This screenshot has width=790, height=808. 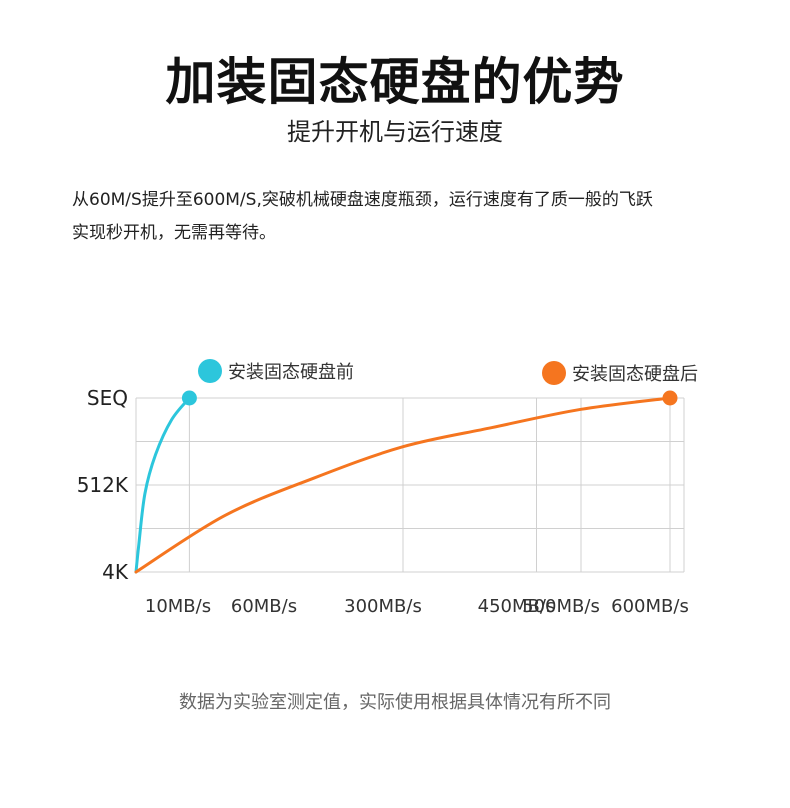 I want to click on page-title: 加装固态硬盘的优势, so click(x=395, y=82).